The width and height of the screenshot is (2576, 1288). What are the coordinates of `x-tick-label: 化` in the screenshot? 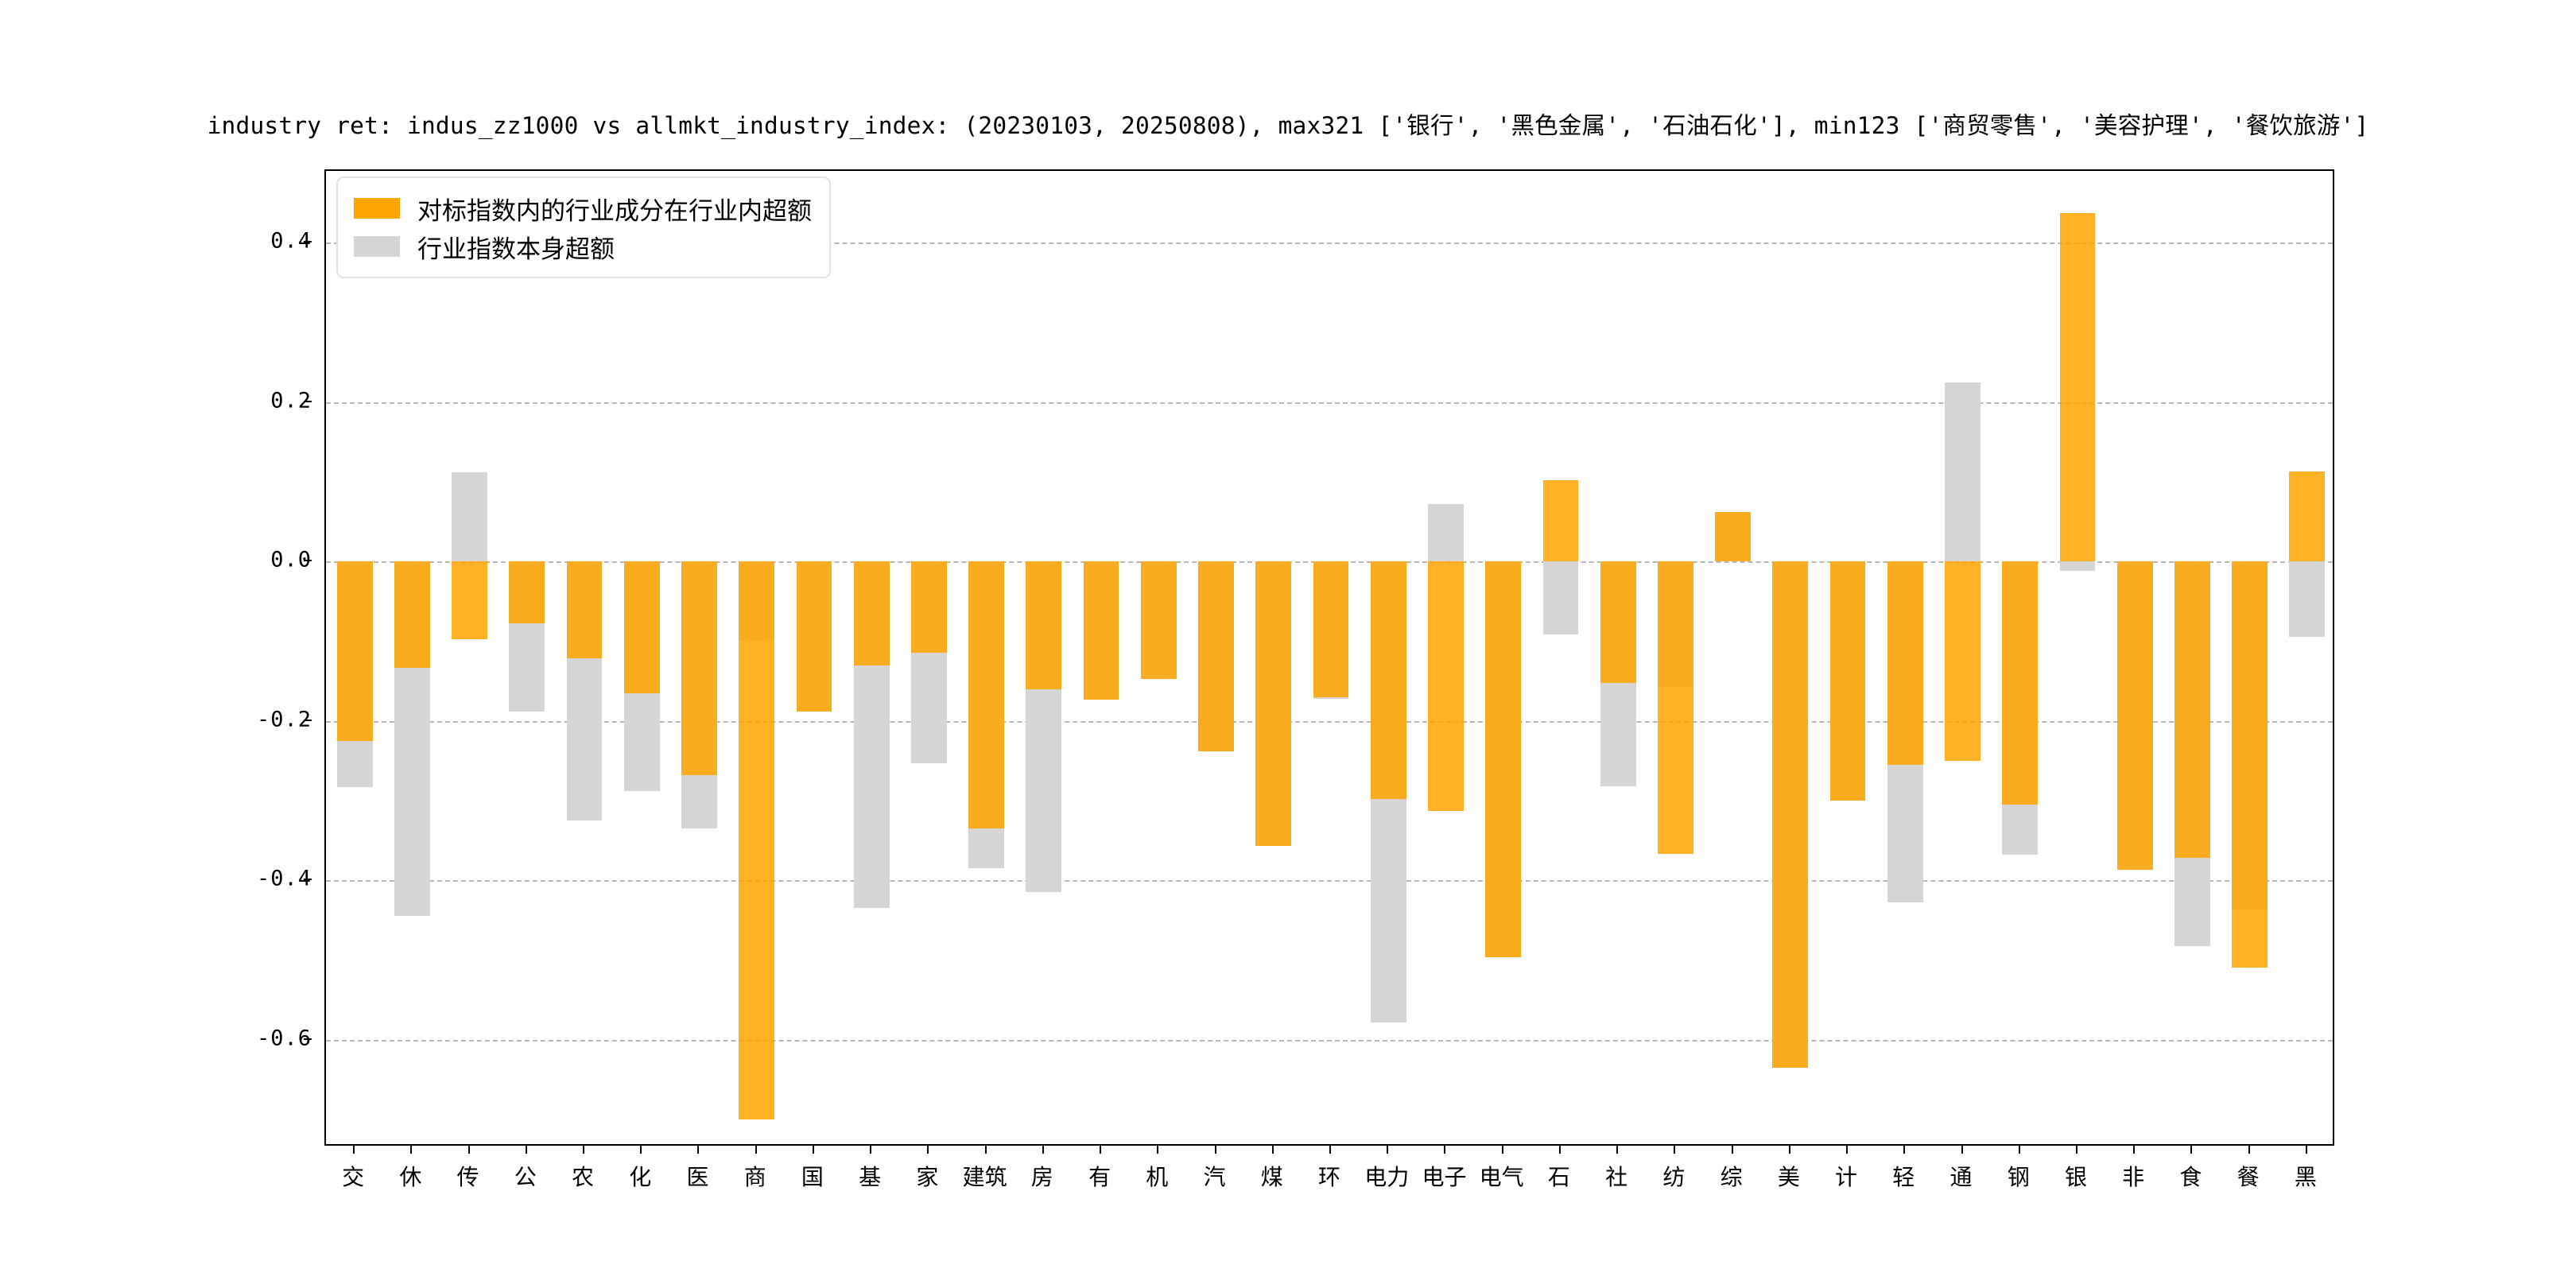 It's located at (641, 1177).